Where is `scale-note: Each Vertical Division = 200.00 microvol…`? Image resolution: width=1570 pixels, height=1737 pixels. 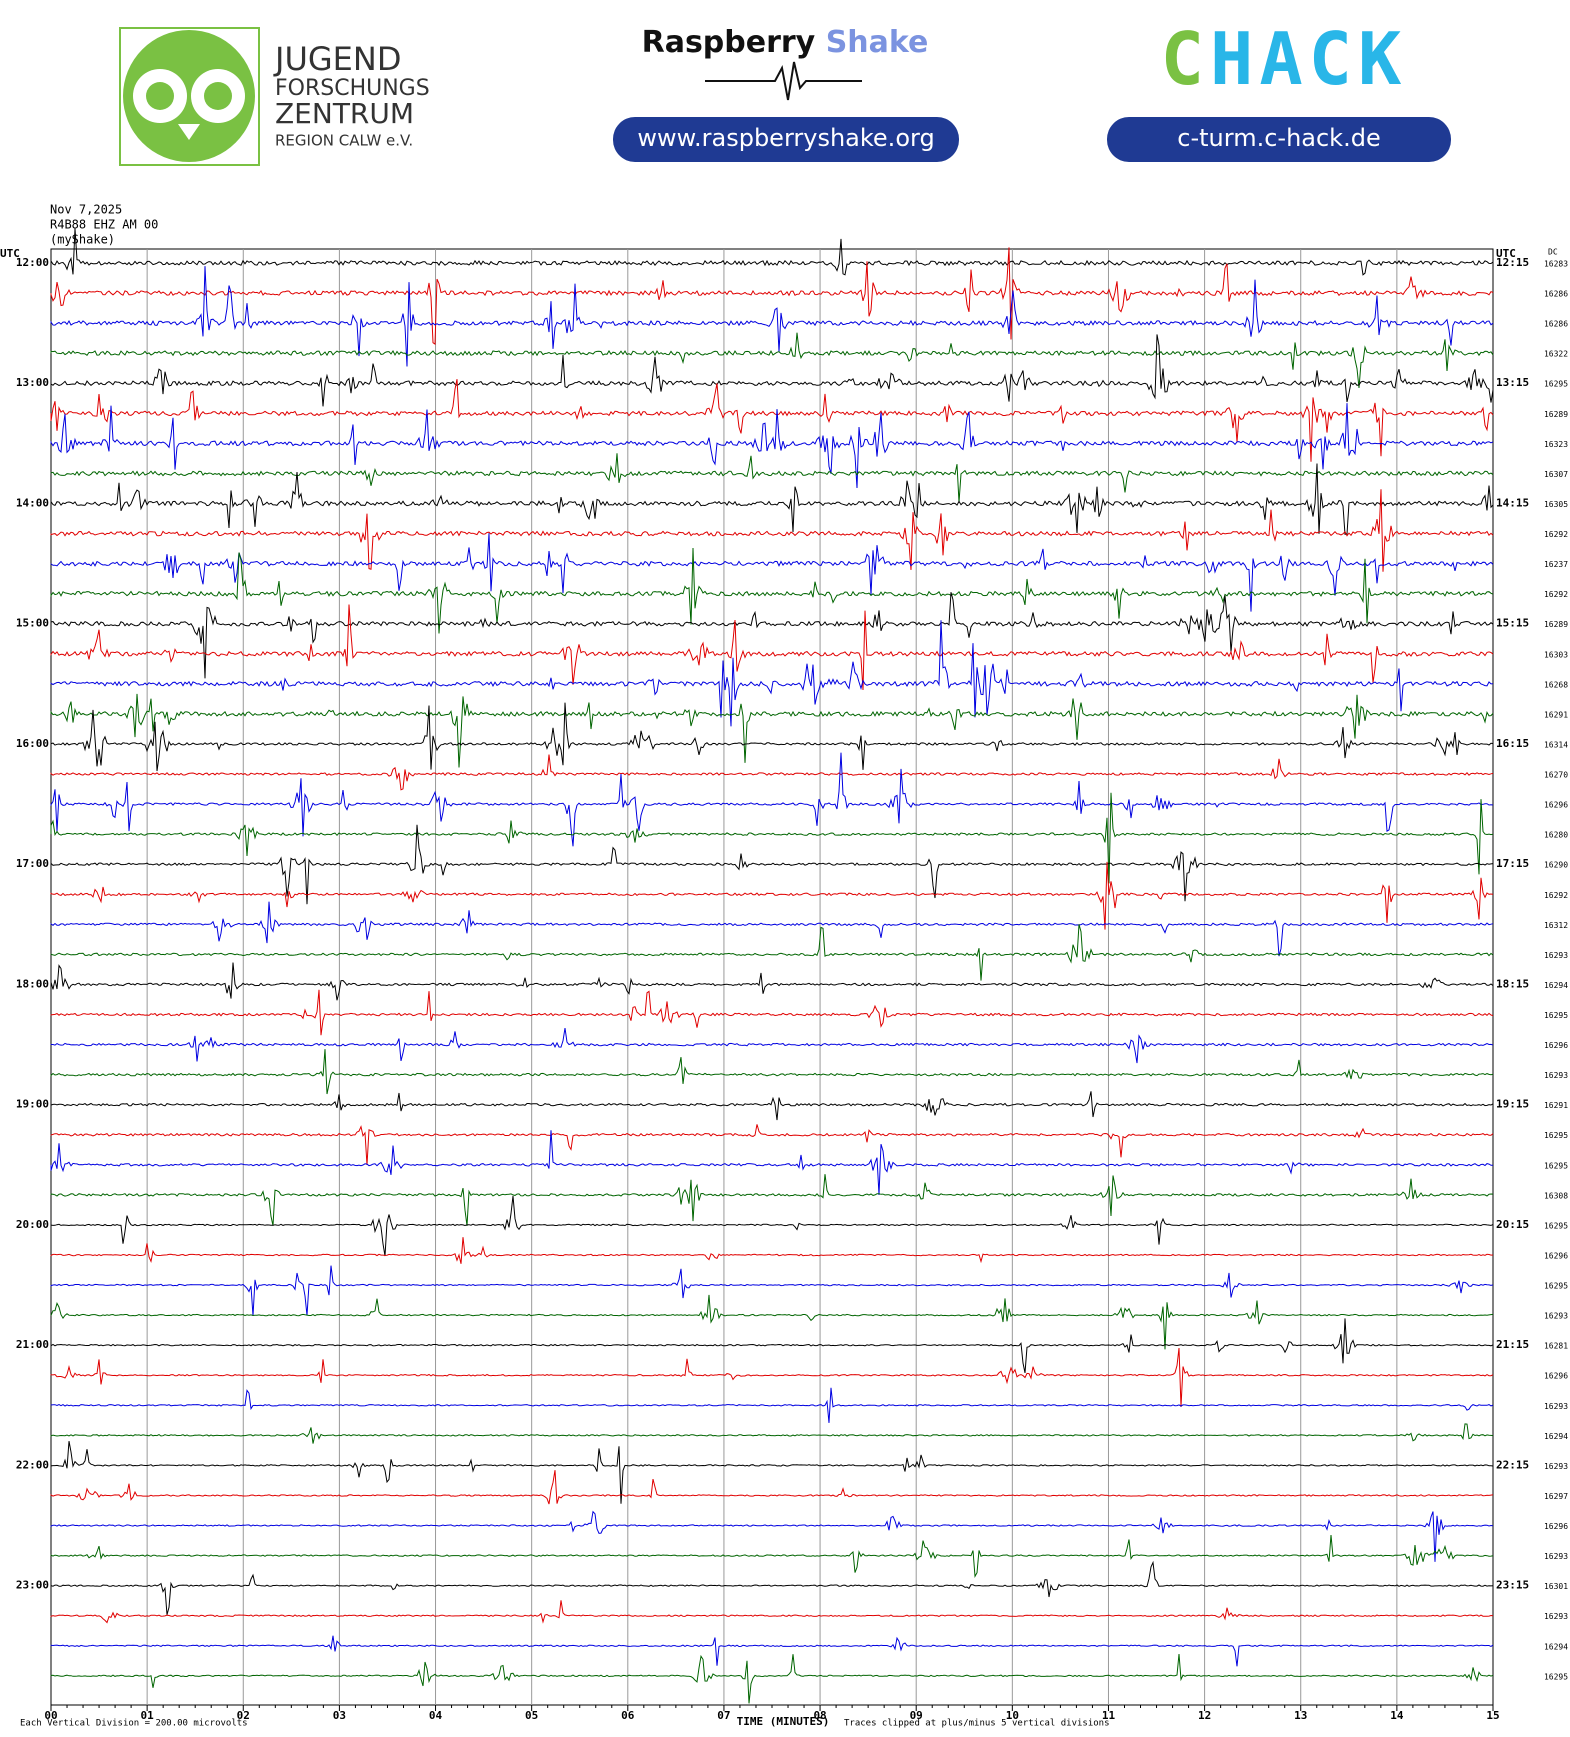
scale-note: Each Vertical Division = 200.00 microvol… is located at coordinates (134, 1724).